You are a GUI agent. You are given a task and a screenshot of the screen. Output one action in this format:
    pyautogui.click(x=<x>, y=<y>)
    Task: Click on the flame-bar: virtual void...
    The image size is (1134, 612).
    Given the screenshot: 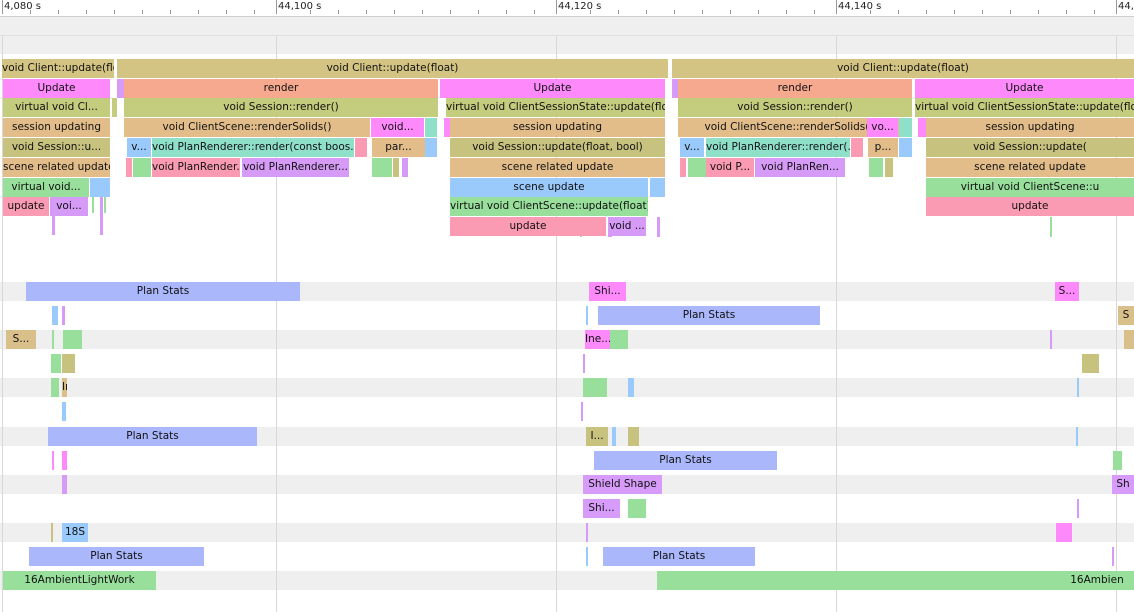 What is the action you would take?
    pyautogui.click(x=46, y=187)
    